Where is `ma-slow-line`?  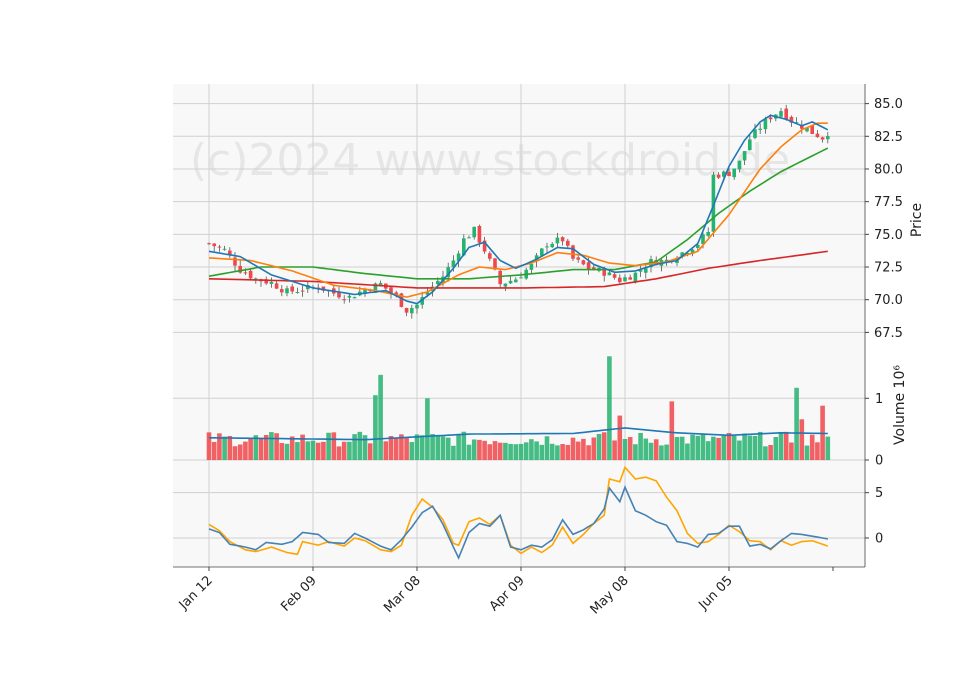 ma-slow-line is located at coordinates (518, 213).